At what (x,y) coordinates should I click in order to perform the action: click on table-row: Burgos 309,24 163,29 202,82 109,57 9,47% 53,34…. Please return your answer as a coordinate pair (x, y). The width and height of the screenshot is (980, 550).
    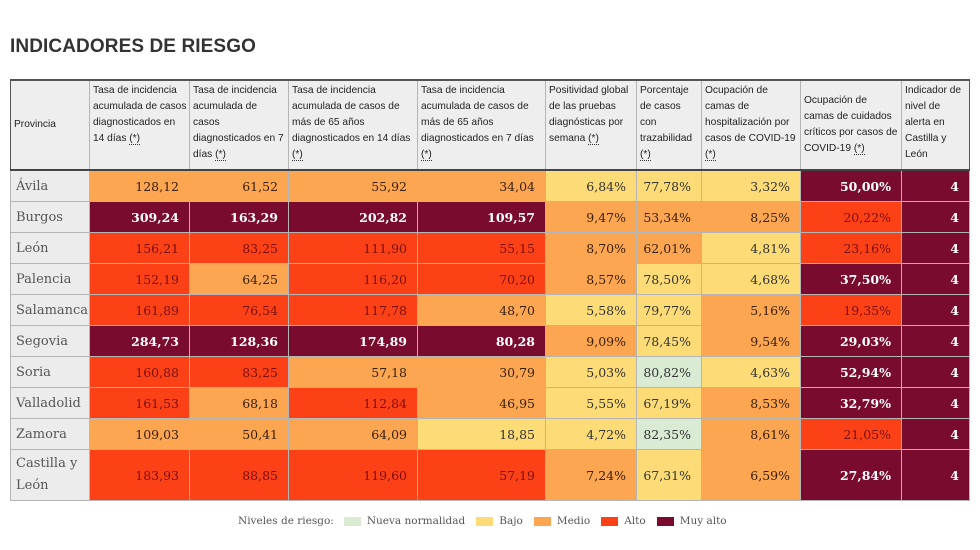
    Looking at the image, I should click on (490, 217).